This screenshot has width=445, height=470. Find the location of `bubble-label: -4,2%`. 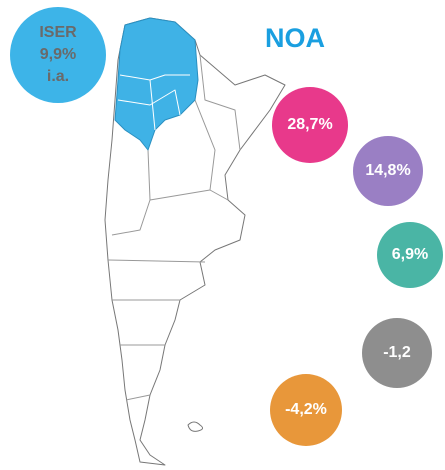

bubble-label: -4,2% is located at coordinates (306, 409).